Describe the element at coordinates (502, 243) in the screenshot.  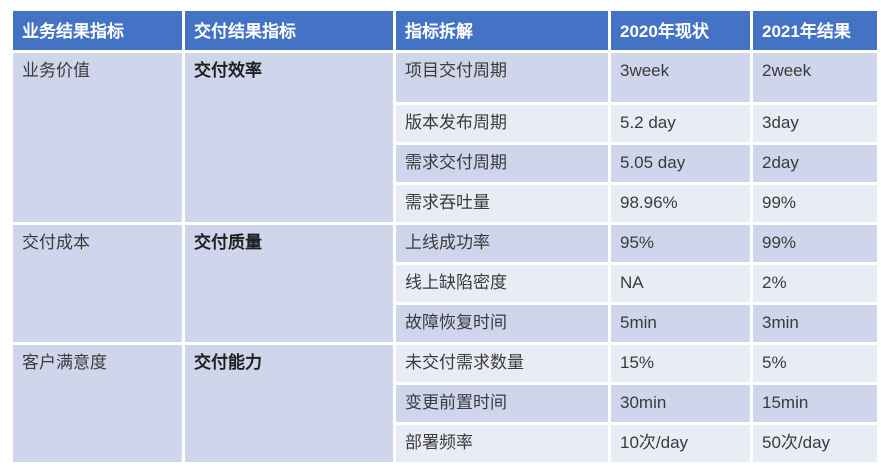
I see `metric-name-cell: 上线成功率` at that location.